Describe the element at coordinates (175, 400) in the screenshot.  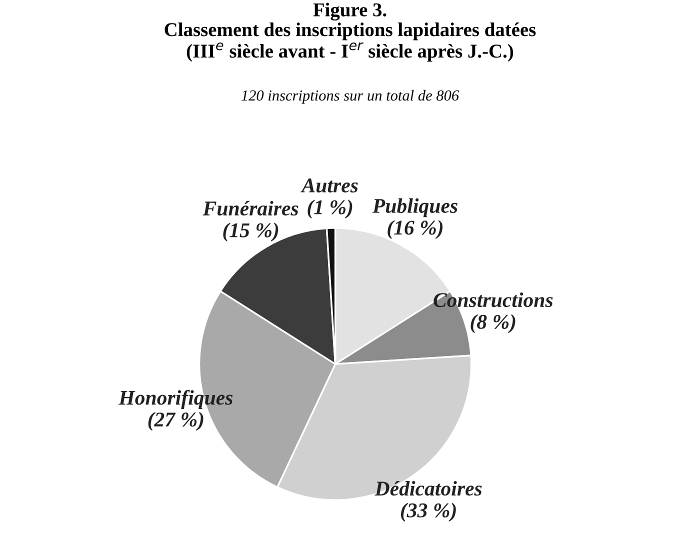
I see `slice-label: Honorifiques` at that location.